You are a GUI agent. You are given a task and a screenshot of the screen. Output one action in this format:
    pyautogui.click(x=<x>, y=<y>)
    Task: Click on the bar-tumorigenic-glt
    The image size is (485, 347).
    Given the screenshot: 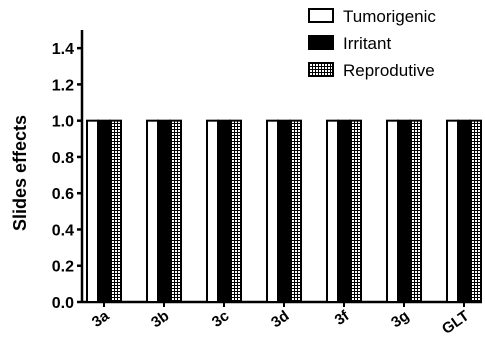 What is the action you would take?
    pyautogui.click(x=452, y=211)
    